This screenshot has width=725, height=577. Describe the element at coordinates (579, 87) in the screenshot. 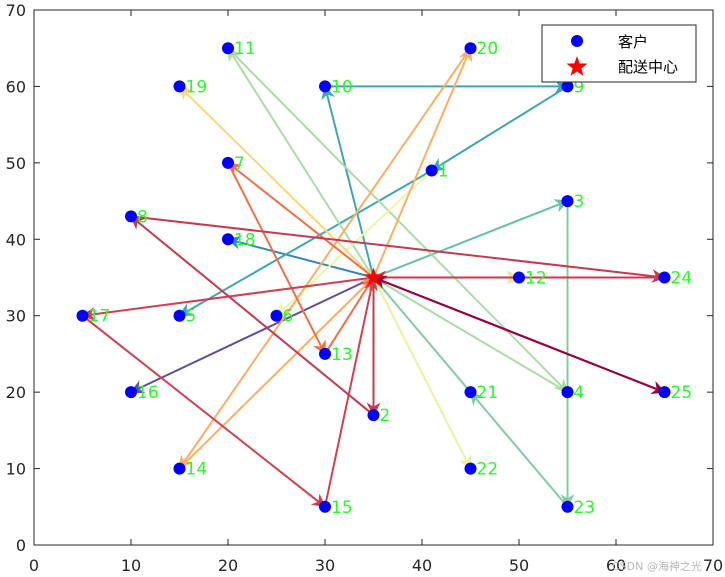

I see `customer-label: 9` at that location.